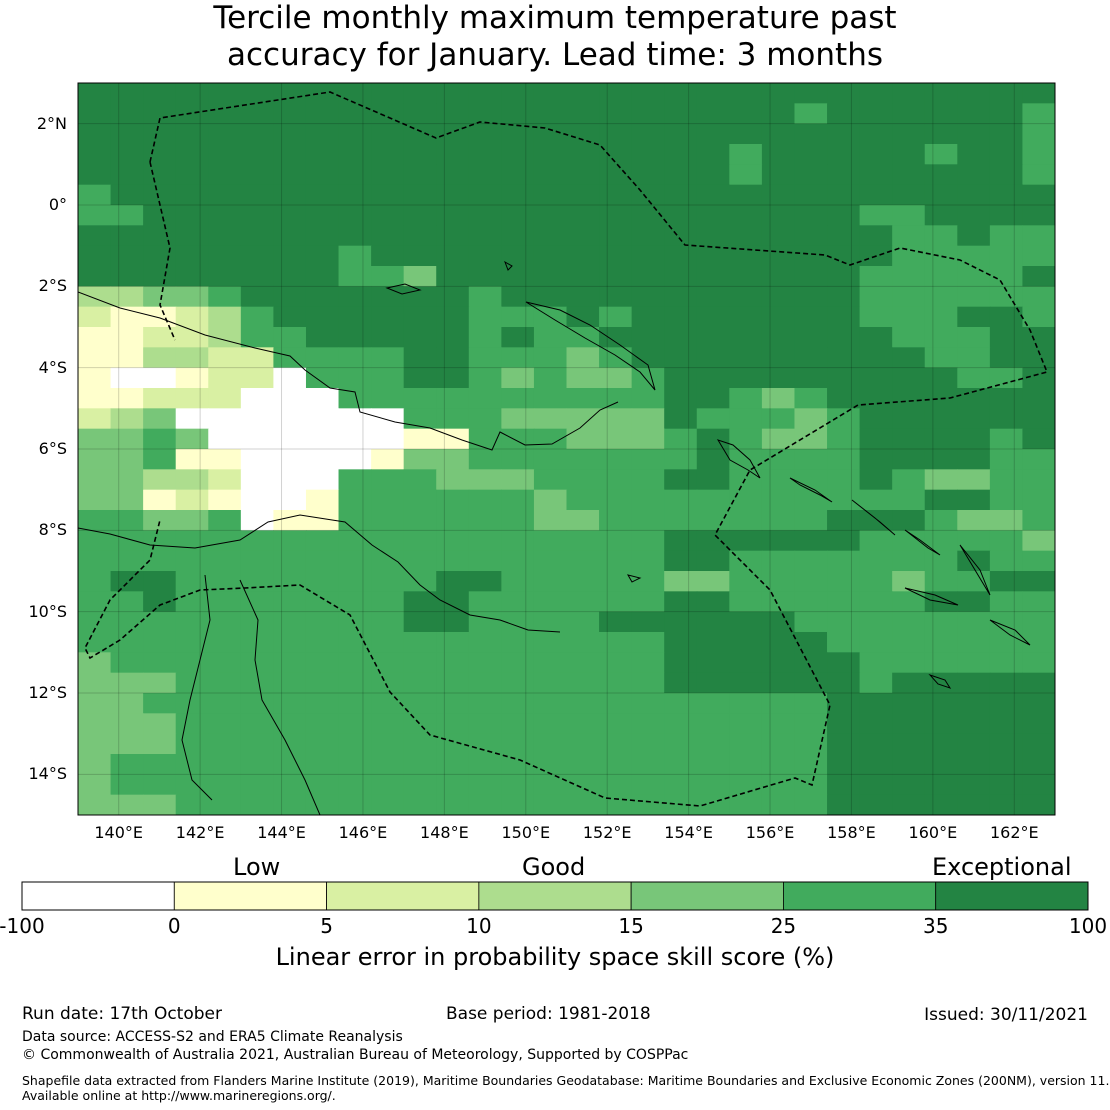 This screenshot has height=1110, width=1110. I want to click on colorbar-category-good: Good, so click(554, 867).